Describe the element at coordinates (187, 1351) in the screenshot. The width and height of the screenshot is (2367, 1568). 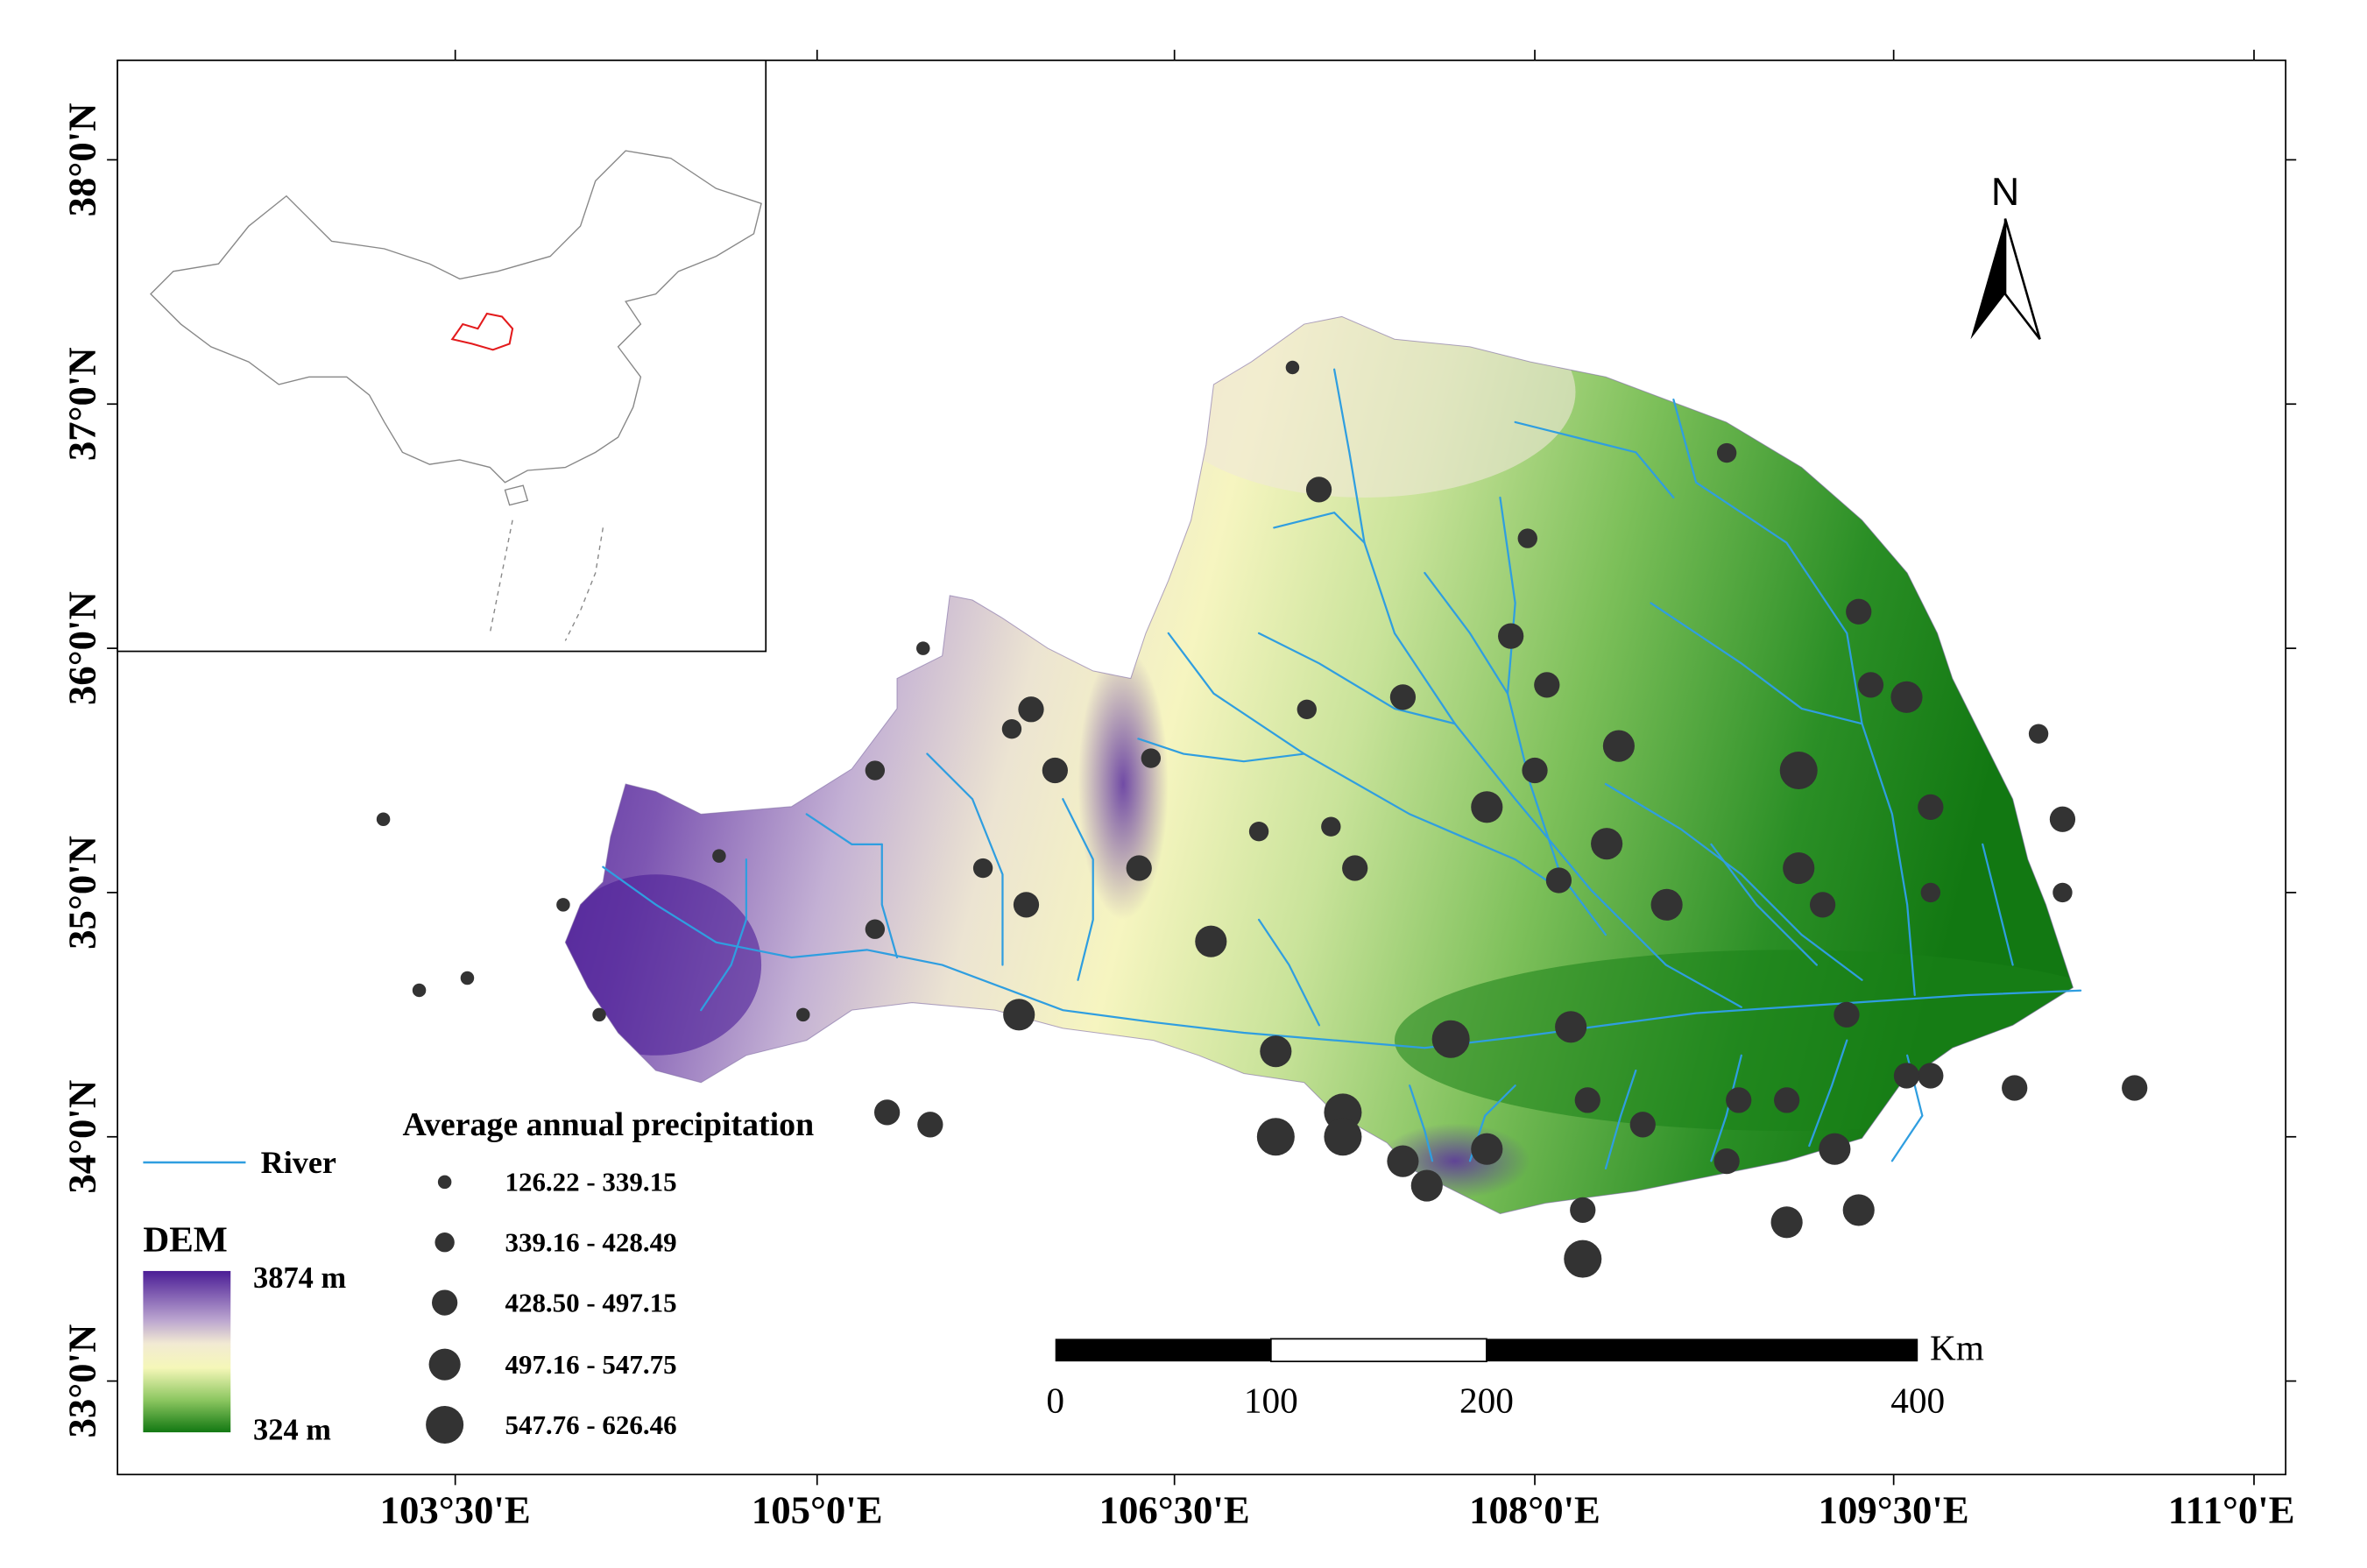
I see `dem-color-ramp` at that location.